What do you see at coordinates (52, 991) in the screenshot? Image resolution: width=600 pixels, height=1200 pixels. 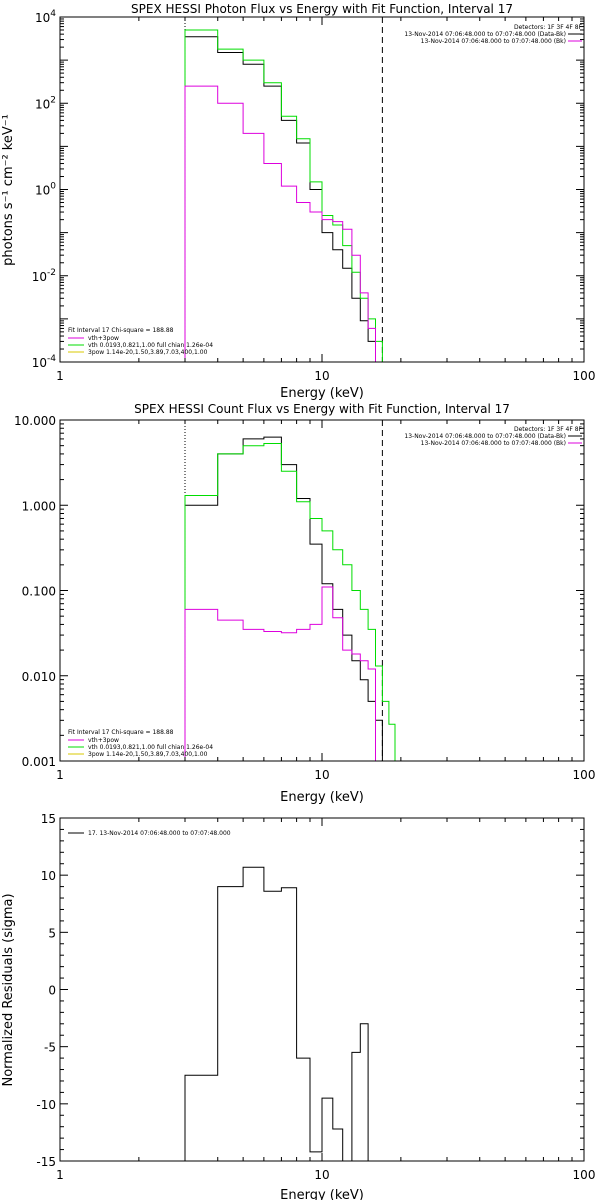 I see `residuals-y-tick-label: 0` at bounding box center [52, 991].